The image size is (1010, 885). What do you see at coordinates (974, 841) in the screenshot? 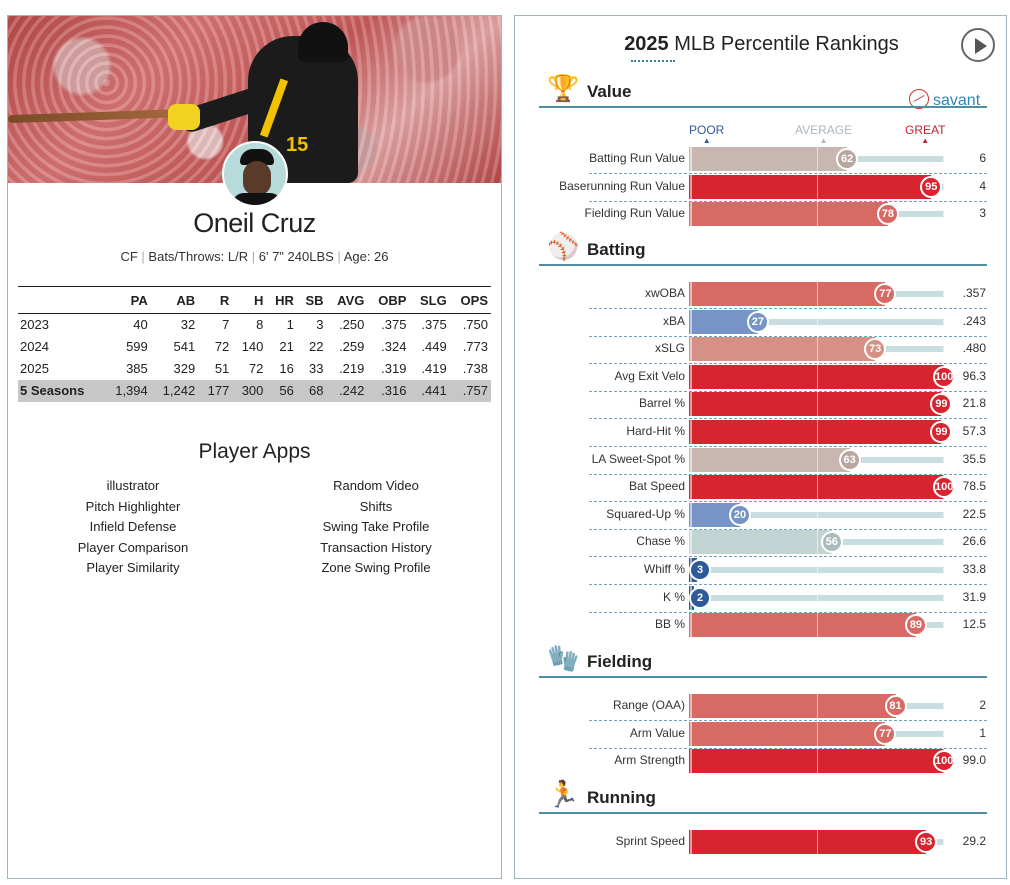
I see `metric-value: 29.2` at bounding box center [974, 841].